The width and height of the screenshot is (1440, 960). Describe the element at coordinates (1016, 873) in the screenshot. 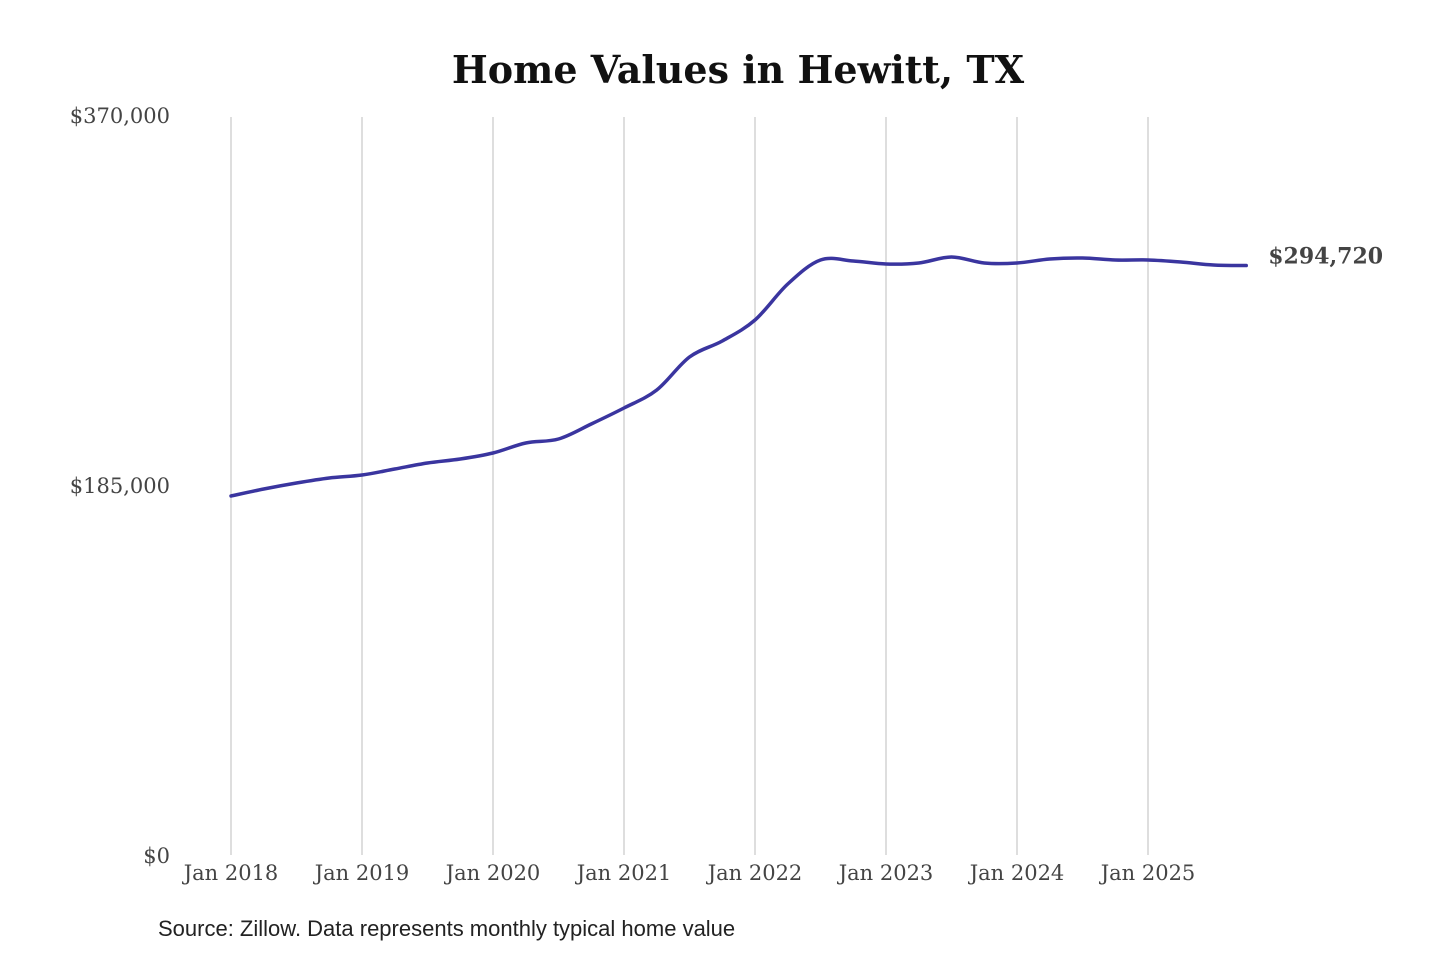

I see `x-tick-label: Jan 2024` at that location.